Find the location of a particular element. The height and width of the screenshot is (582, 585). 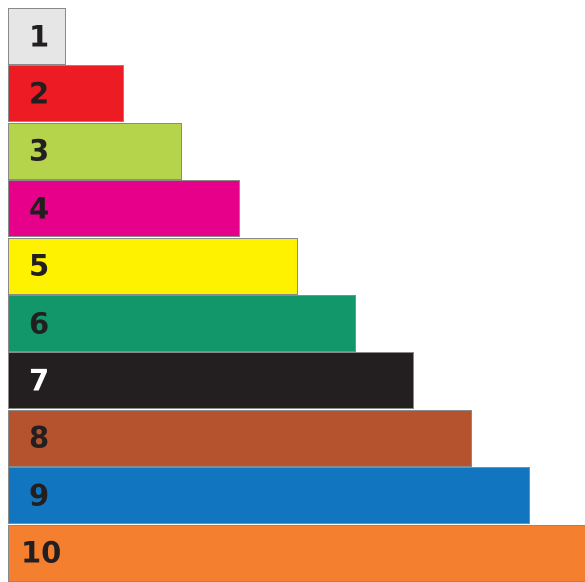

rod-5: 5 is located at coordinates (153, 266).